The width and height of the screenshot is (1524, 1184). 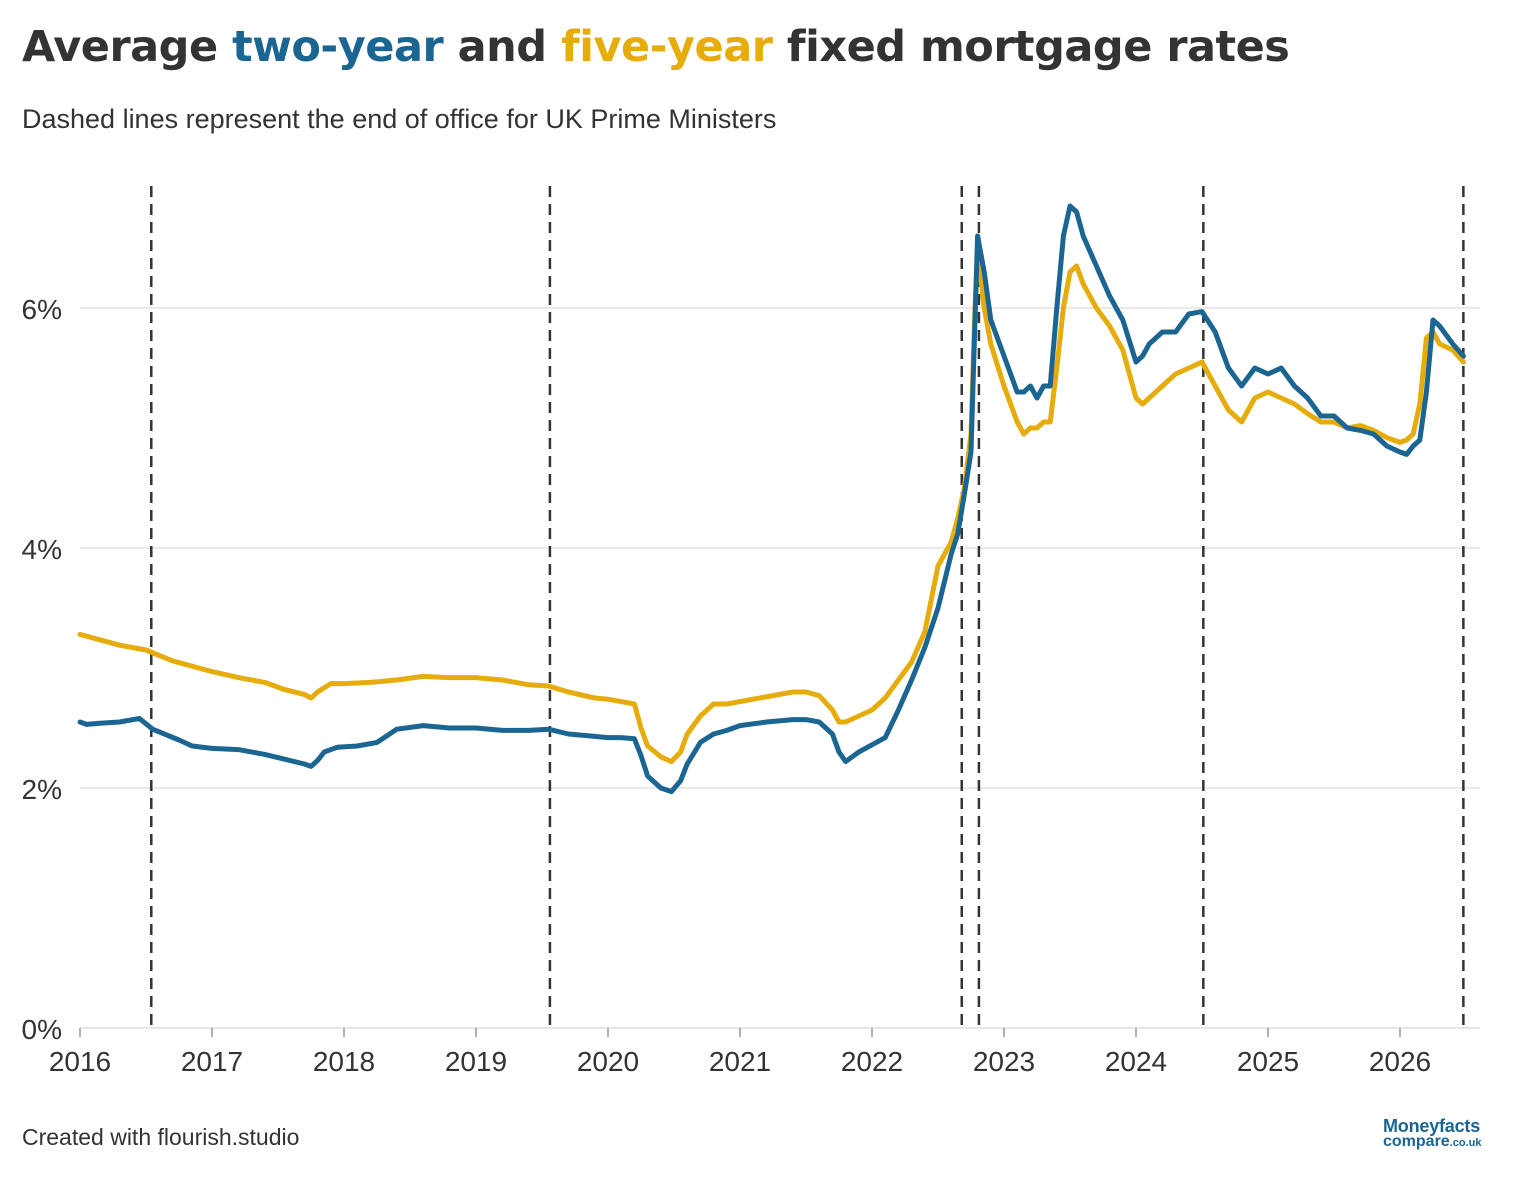 I want to click on x-tick-label: 2021, so click(x=740, y=1061).